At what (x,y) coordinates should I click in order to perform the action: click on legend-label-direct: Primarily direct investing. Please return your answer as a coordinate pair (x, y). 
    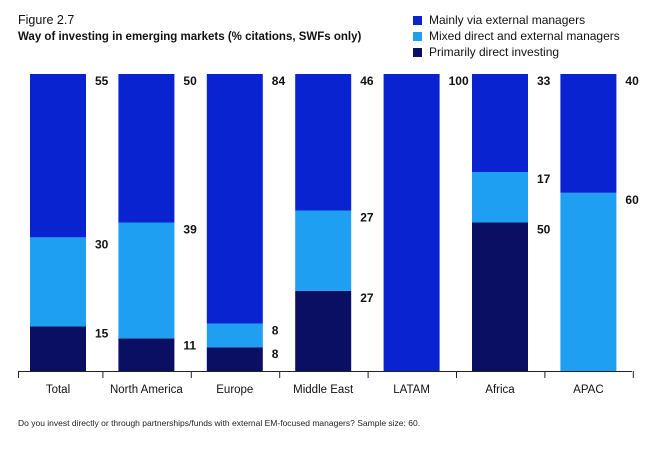
    Looking at the image, I should click on (494, 52).